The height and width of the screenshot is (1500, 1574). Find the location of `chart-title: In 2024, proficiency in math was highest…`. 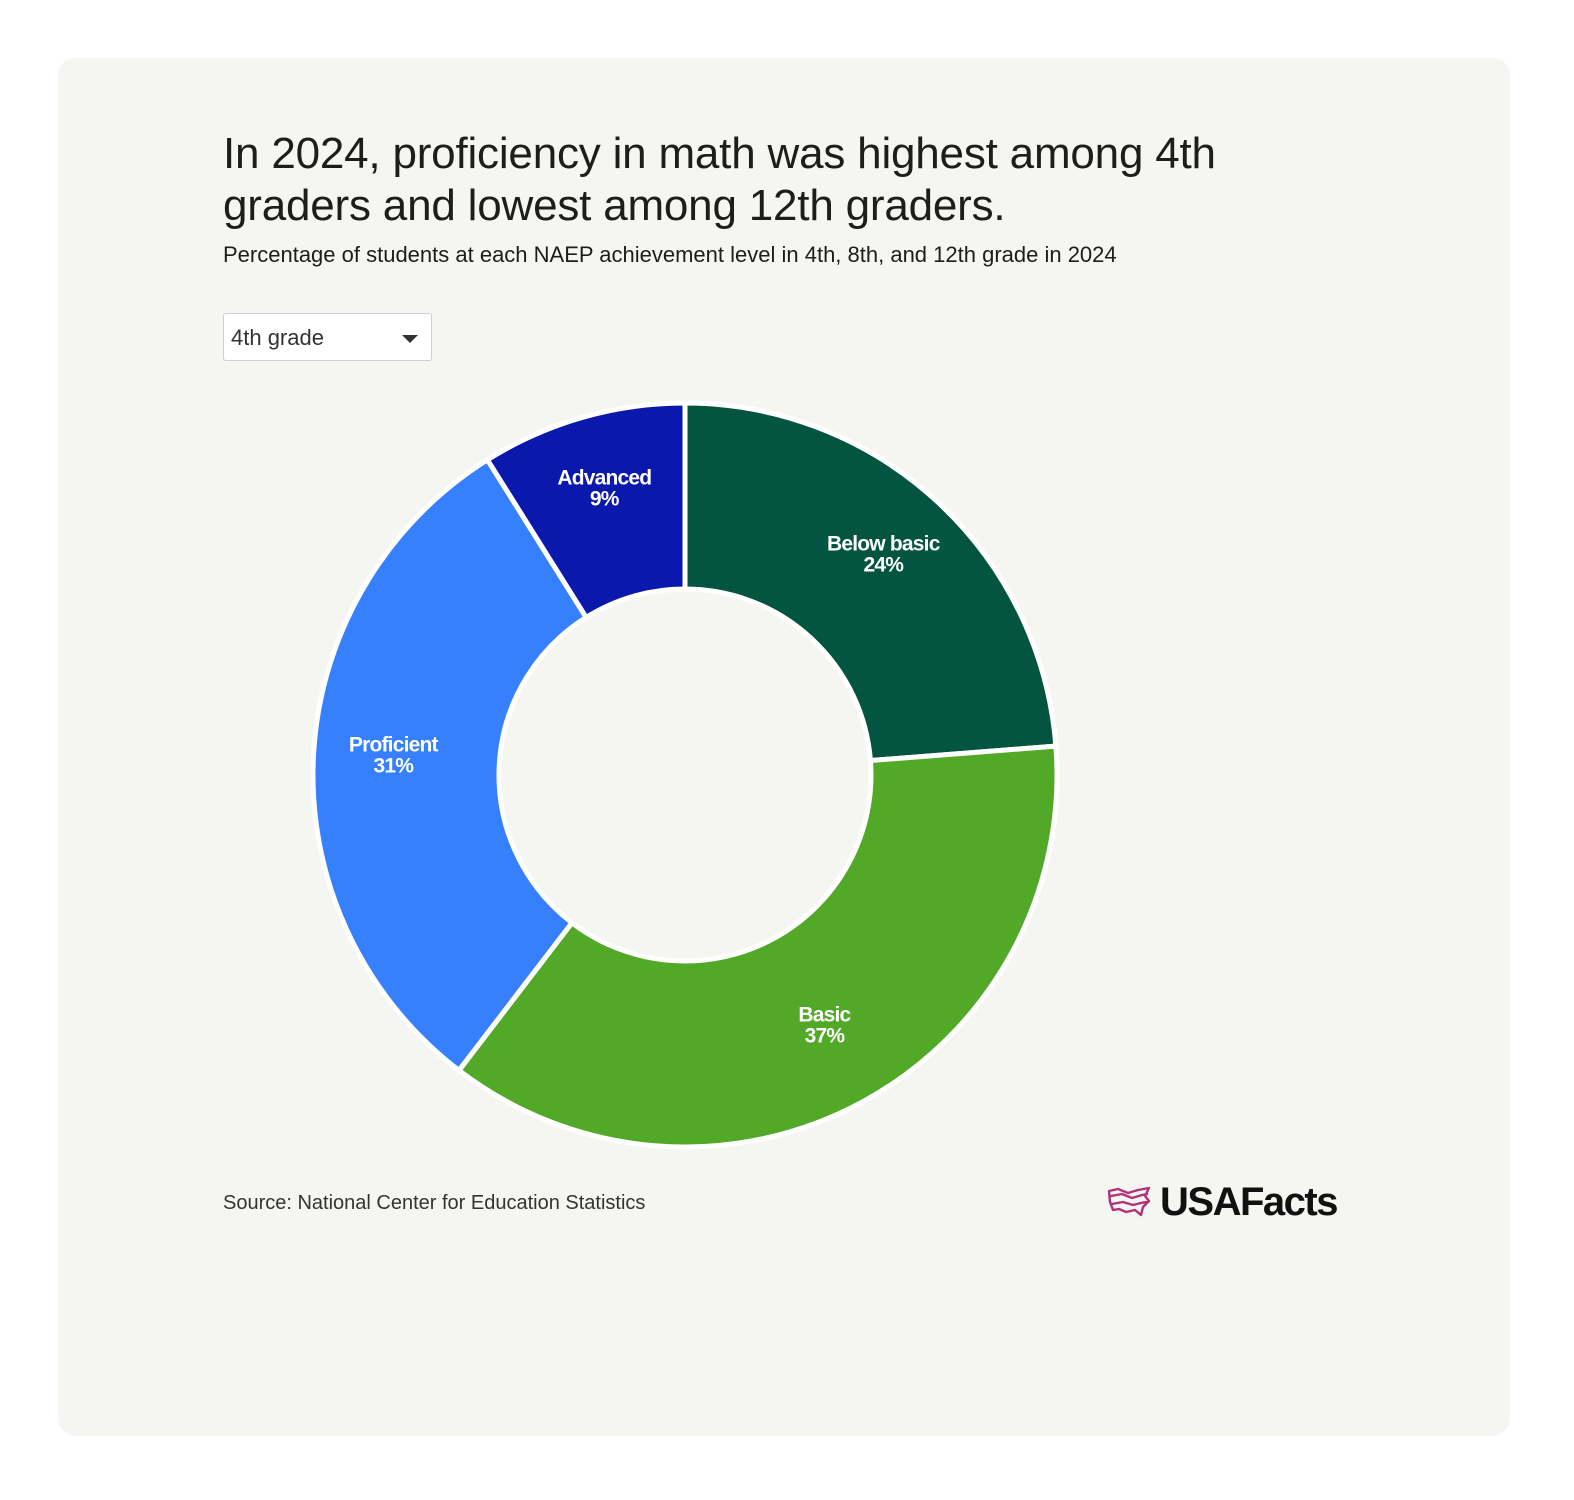

chart-title: In 2024, proficiency in math was highest… is located at coordinates (719, 179).